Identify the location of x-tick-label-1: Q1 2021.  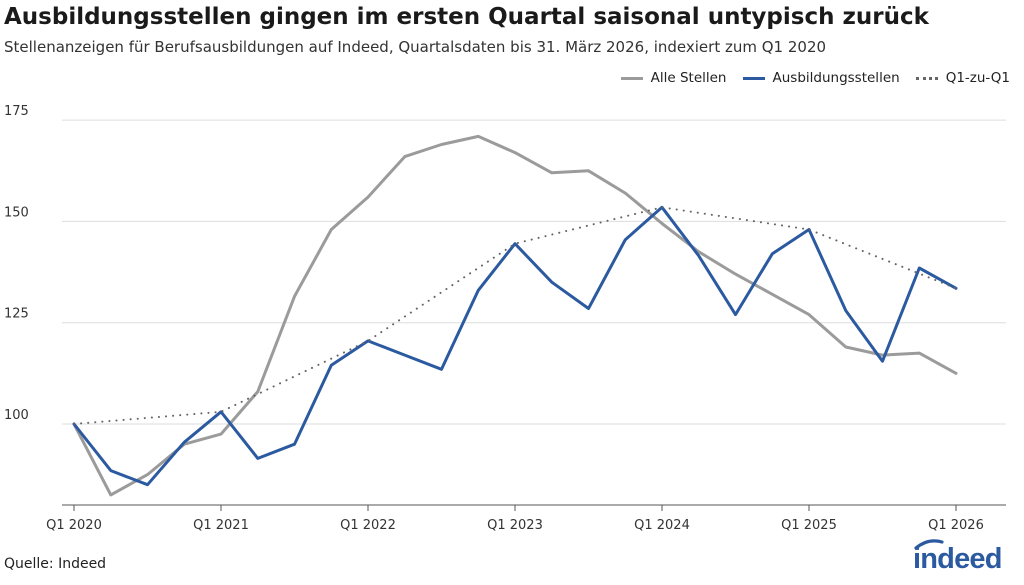
(221, 525).